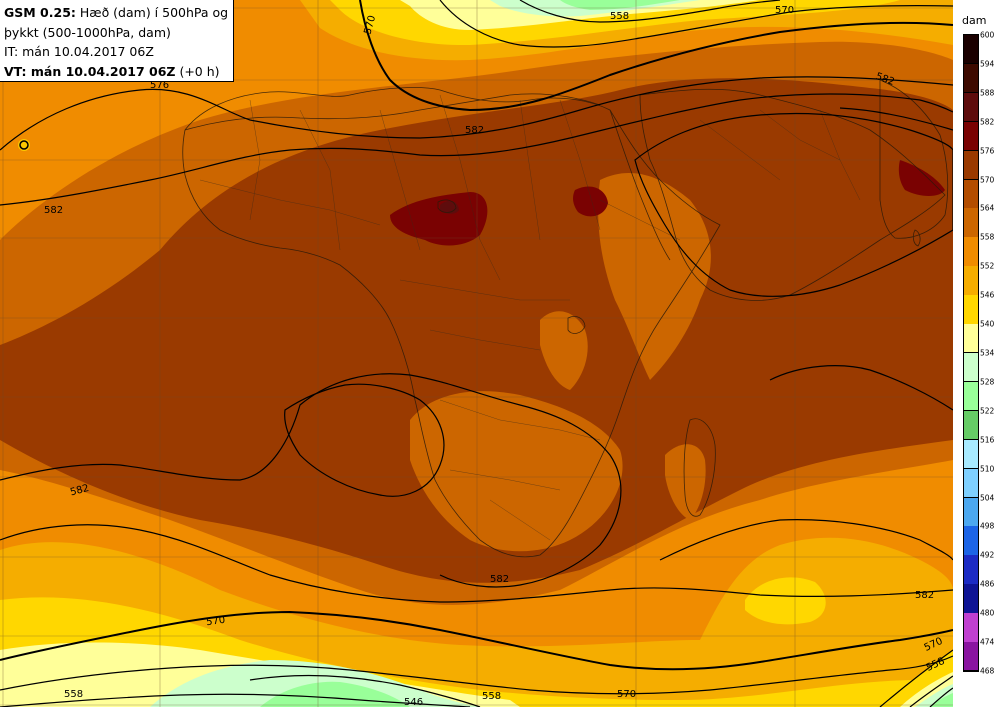 Image resolution: width=1000 pixels, height=707 pixels. Describe the element at coordinates (516, 471) in the screenshot. I see `patch-570-africa-center` at that location.